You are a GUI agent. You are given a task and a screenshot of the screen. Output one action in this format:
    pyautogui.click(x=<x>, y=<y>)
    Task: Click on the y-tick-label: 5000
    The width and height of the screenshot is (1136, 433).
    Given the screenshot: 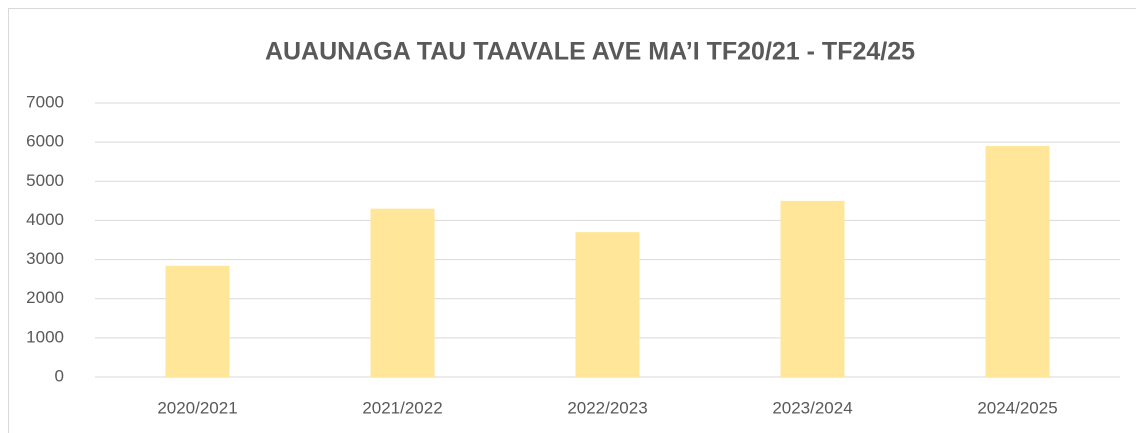 What is the action you would take?
    pyautogui.click(x=45, y=180)
    